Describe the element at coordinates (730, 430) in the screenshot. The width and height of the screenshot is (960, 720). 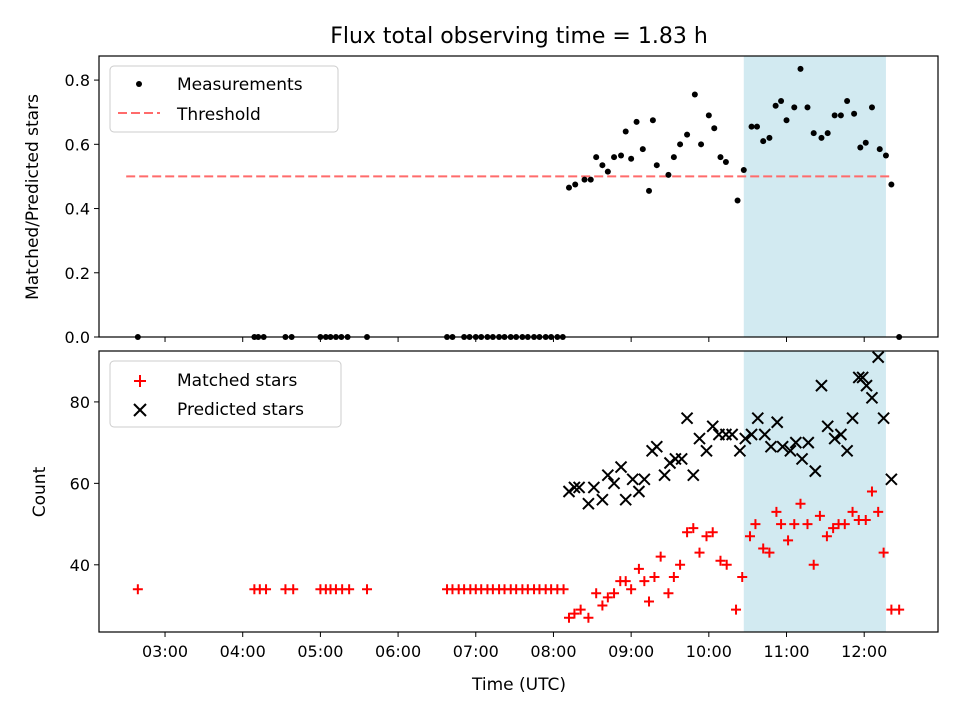
I see `bottom-predicted-layer` at that location.